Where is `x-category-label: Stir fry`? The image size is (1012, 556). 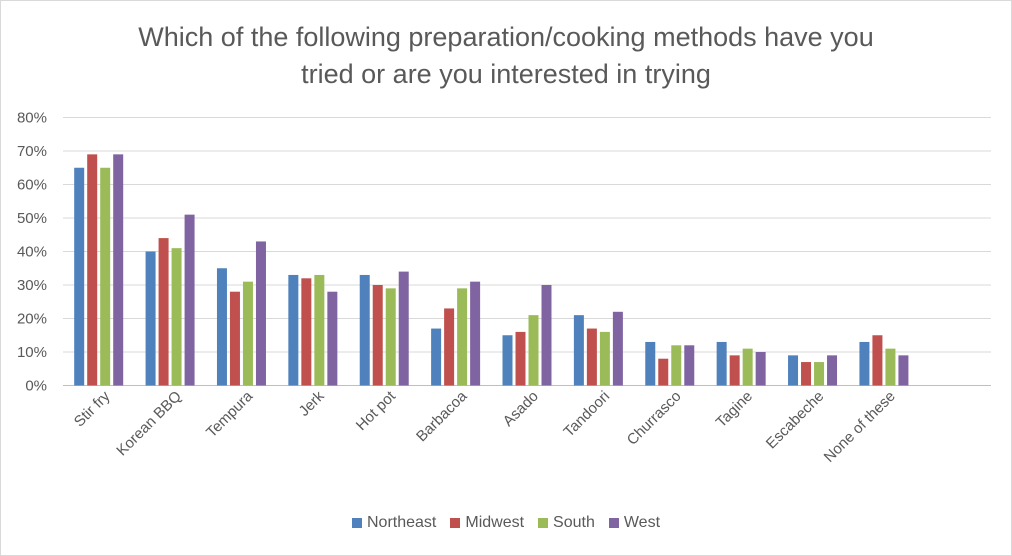
x-category-label: Stir fry is located at coordinates (92, 408).